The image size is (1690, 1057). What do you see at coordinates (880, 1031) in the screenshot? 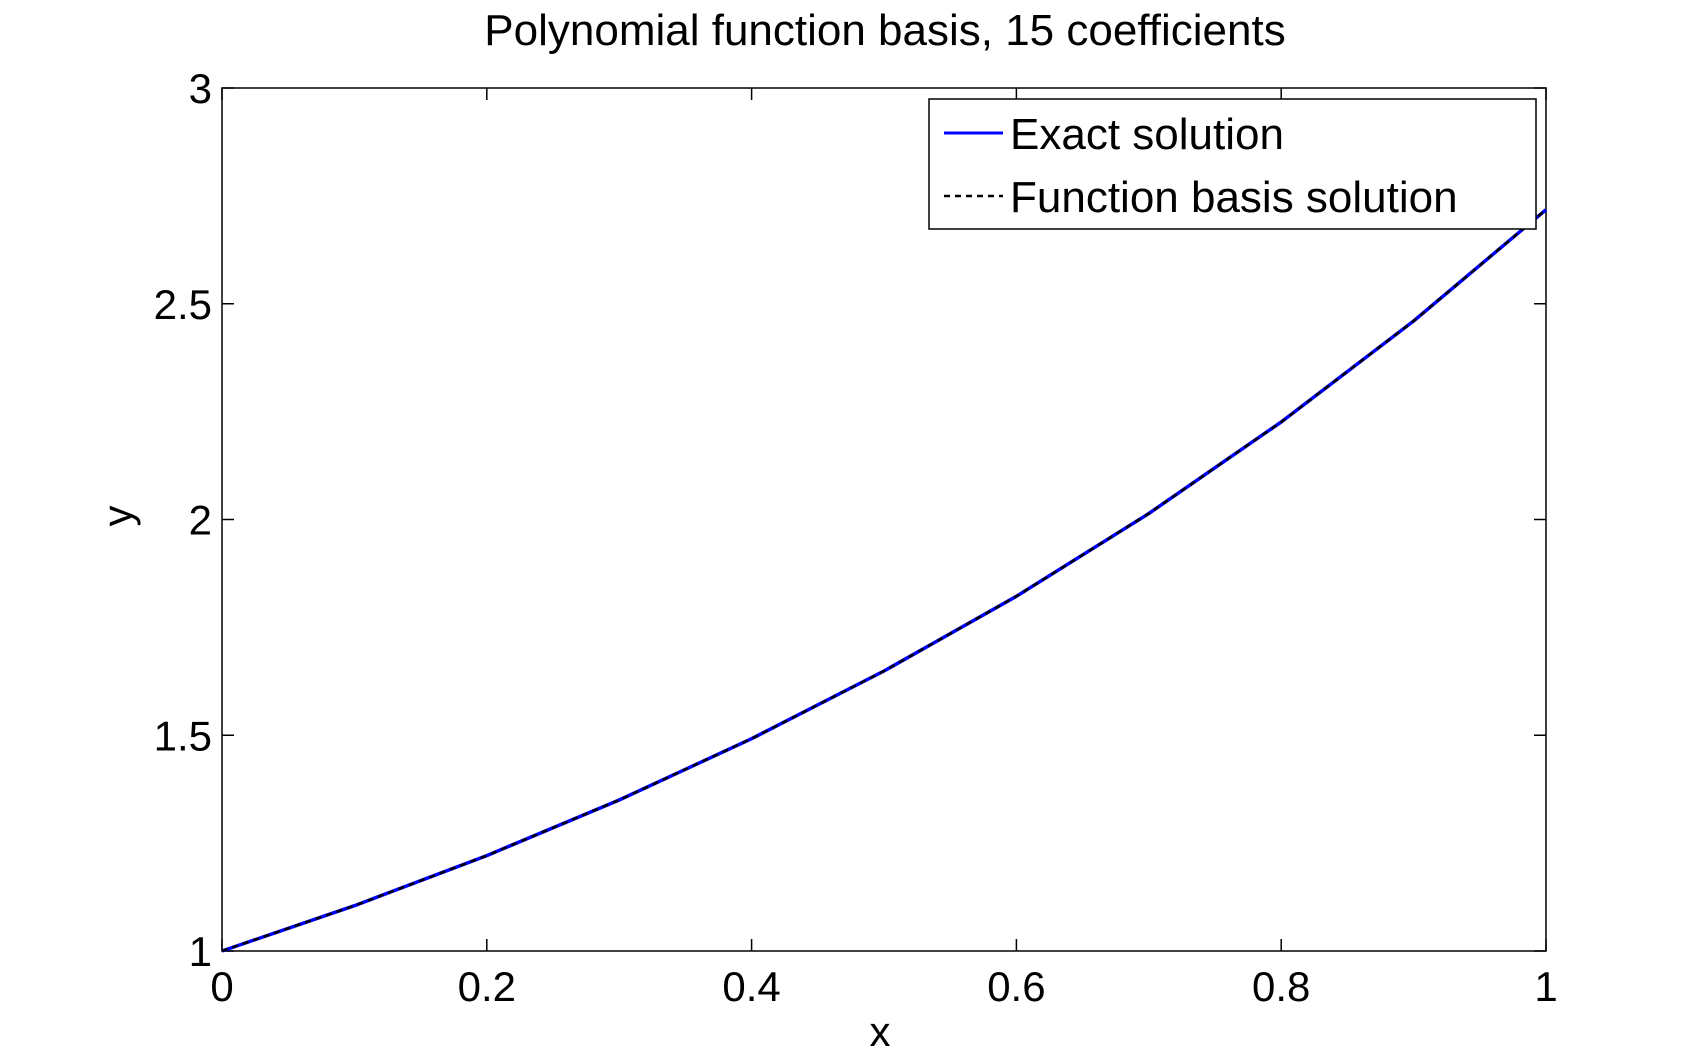
I see `x-axis-label: x` at bounding box center [880, 1031].